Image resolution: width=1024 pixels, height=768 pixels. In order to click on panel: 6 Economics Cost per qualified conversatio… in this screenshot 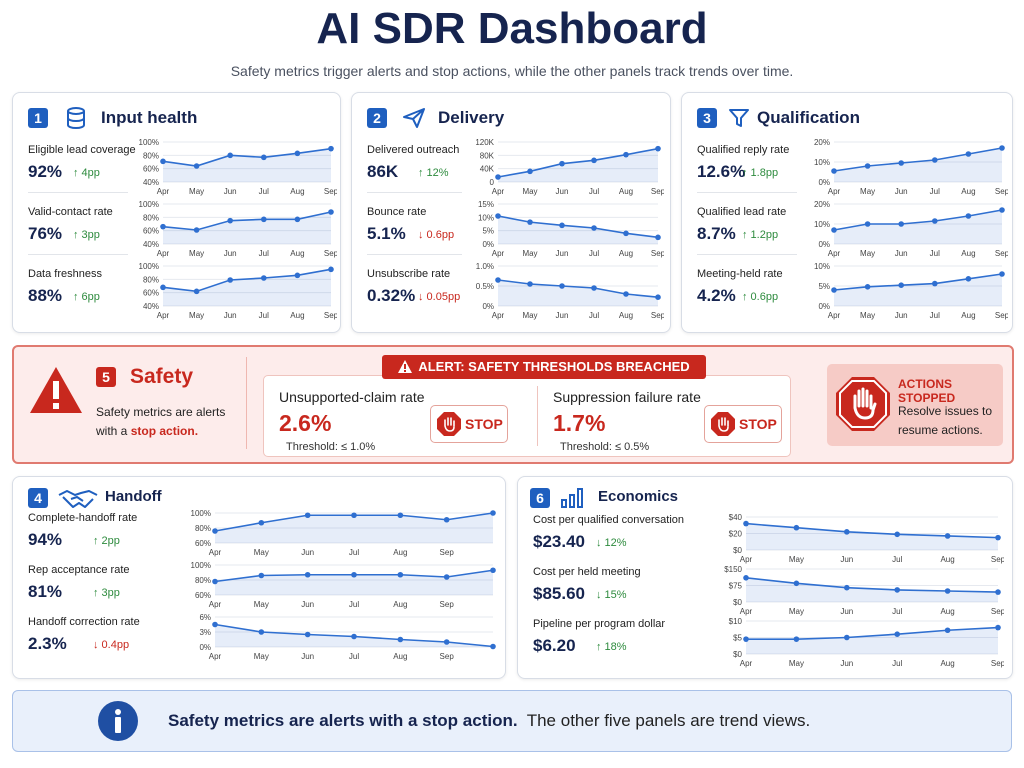, I will do `click(765, 577)`.